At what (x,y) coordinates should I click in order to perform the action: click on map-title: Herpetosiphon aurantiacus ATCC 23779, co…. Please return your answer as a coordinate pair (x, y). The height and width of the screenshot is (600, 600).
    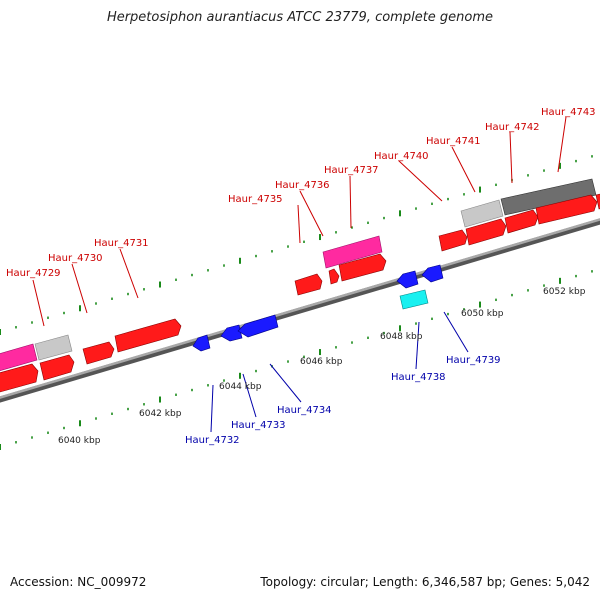
    Looking at the image, I should click on (300, 17).